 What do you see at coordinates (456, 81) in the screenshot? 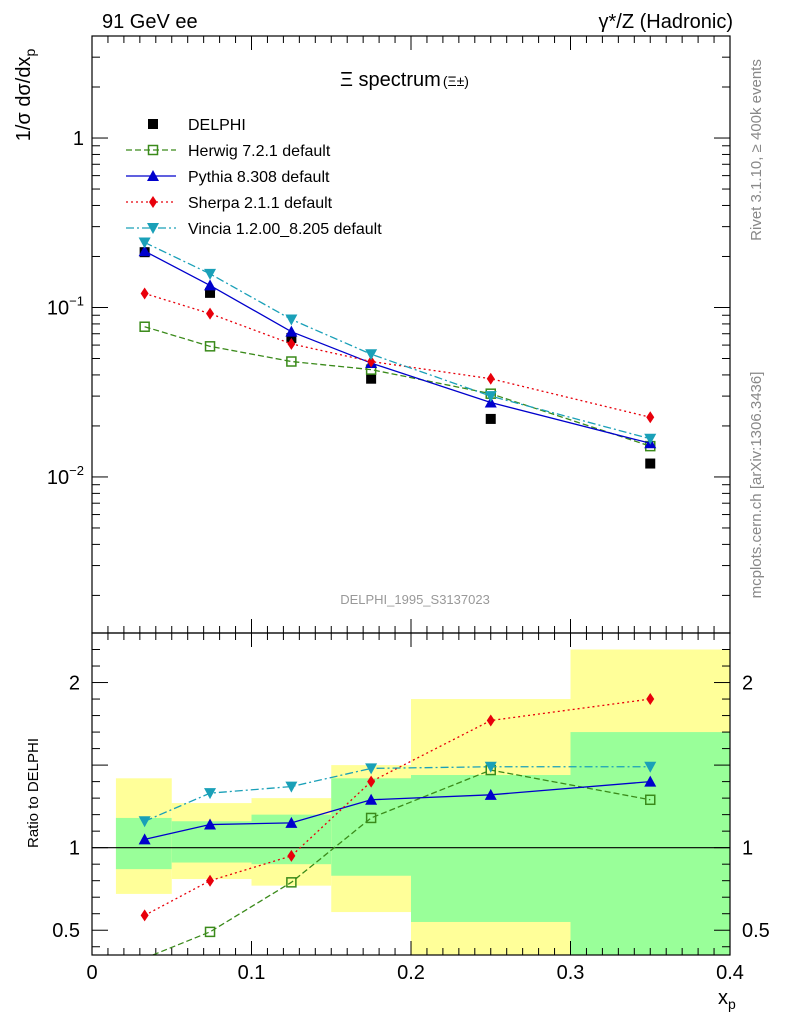
I see `chart-title-suffix: (Ξ±)` at bounding box center [456, 81].